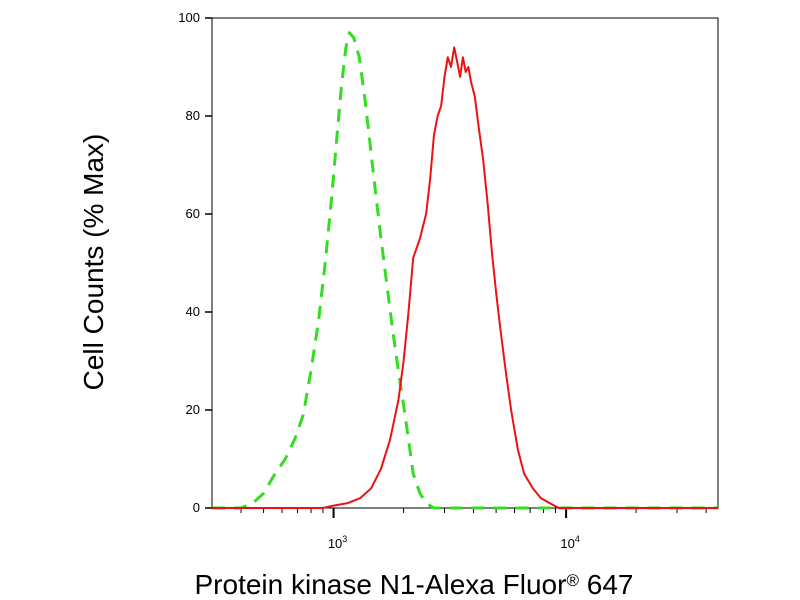  I want to click on x-tick-label-exponent: 4, so click(577, 539).